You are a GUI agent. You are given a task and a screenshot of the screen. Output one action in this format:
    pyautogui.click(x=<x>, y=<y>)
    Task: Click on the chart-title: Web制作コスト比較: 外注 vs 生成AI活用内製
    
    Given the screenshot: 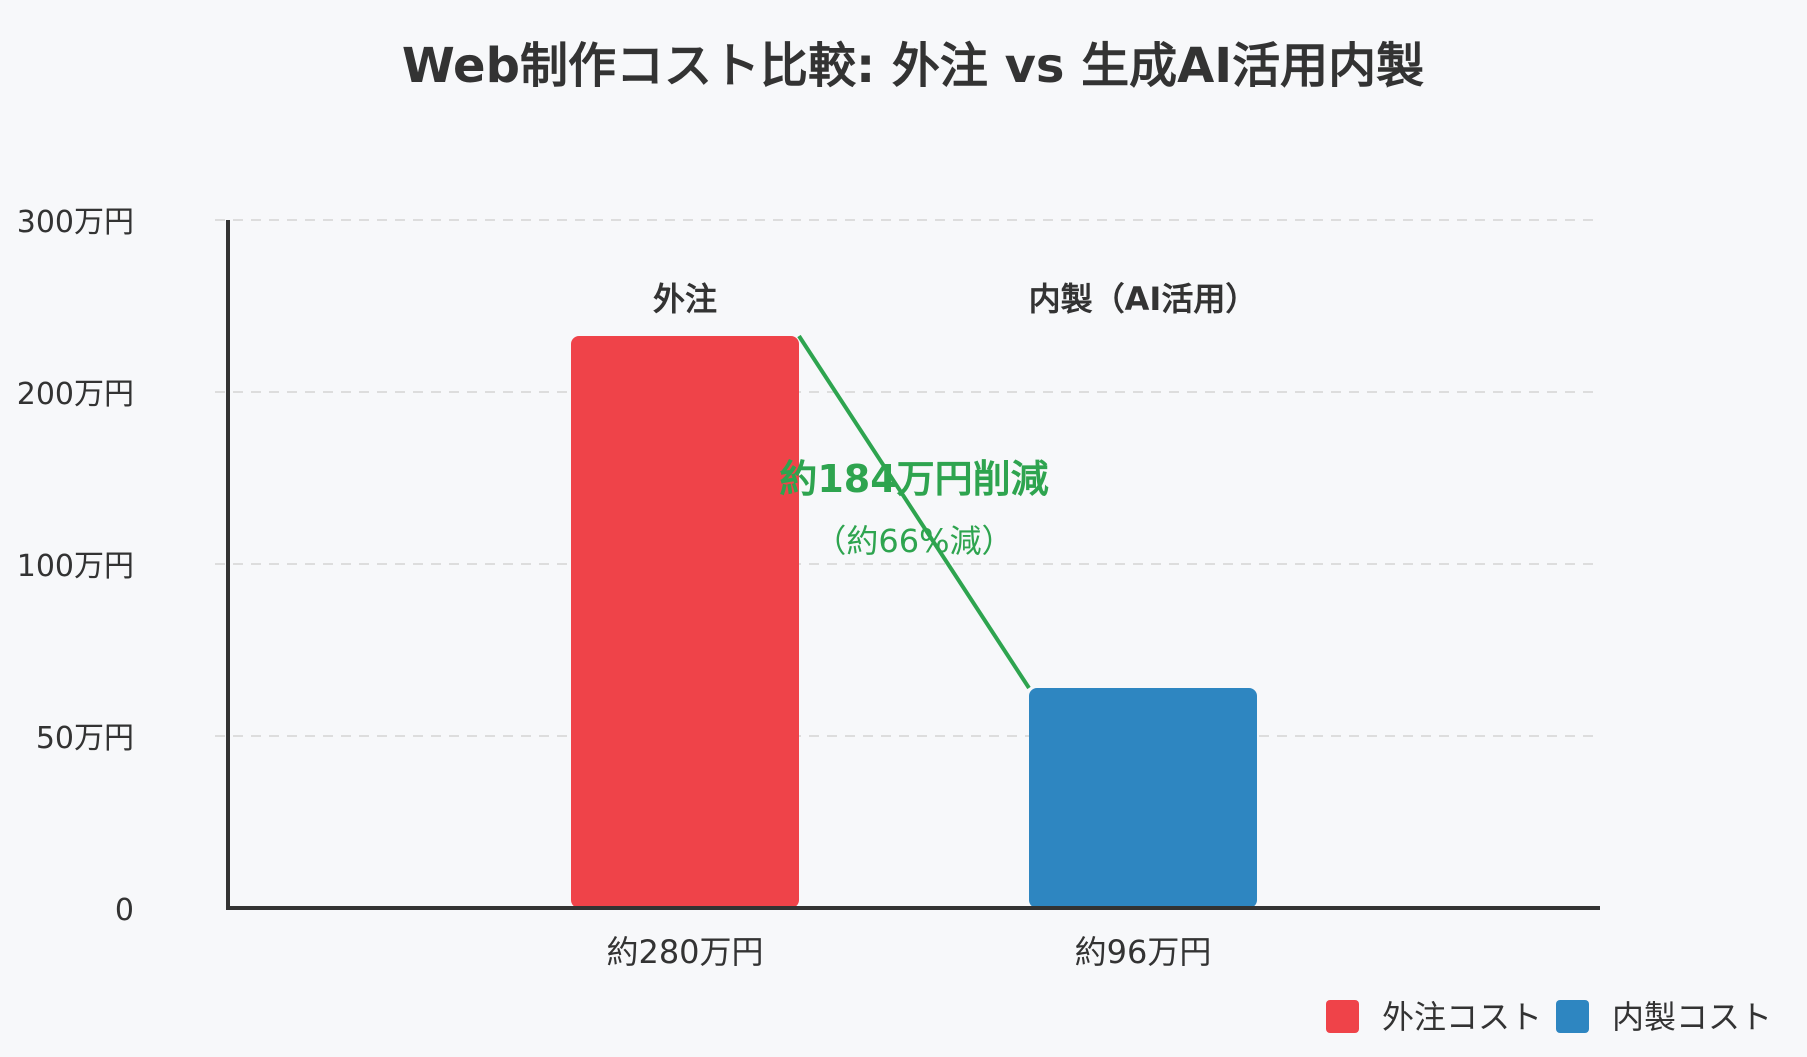 What is the action you would take?
    pyautogui.click(x=913, y=66)
    